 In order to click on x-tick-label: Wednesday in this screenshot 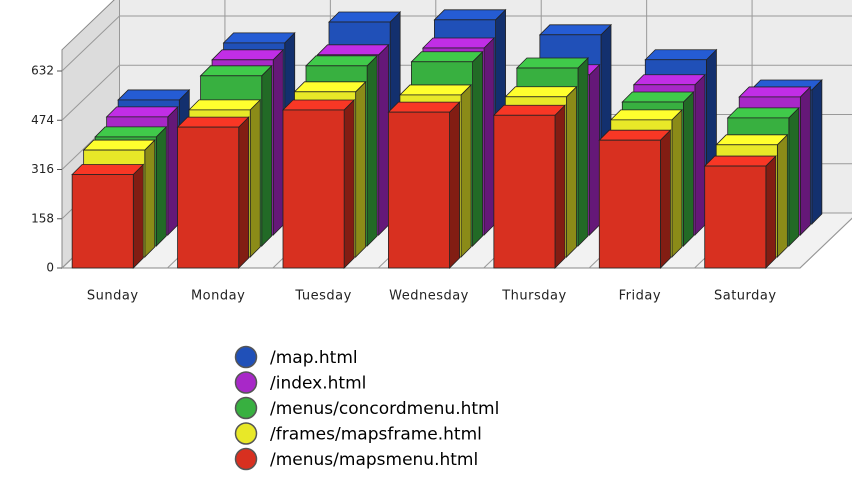, I will do `click(429, 296)`.